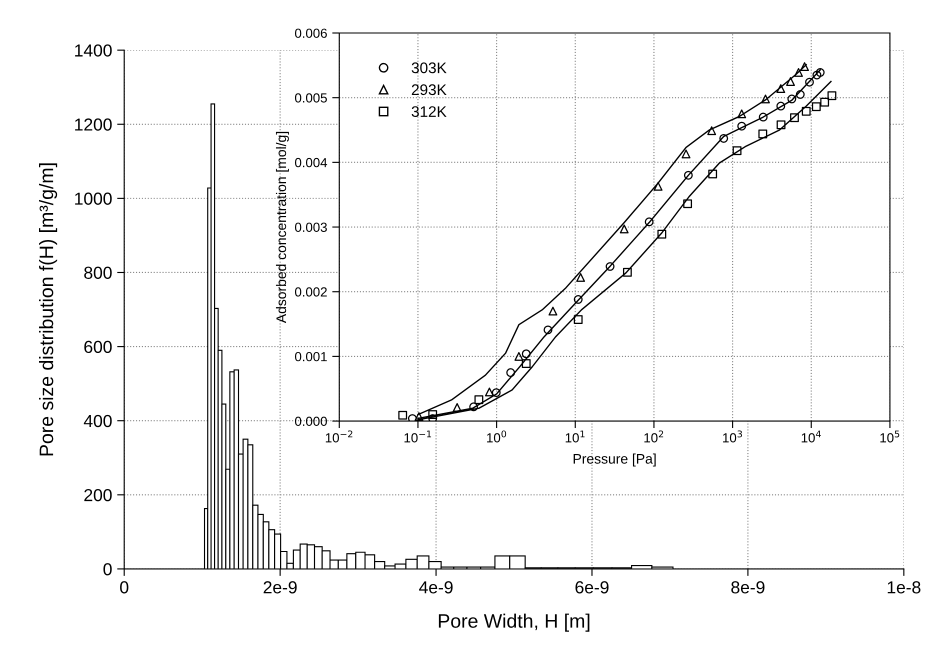  What do you see at coordinates (280, 587) in the screenshot?
I see `x-tick-label: 2e-9` at bounding box center [280, 587].